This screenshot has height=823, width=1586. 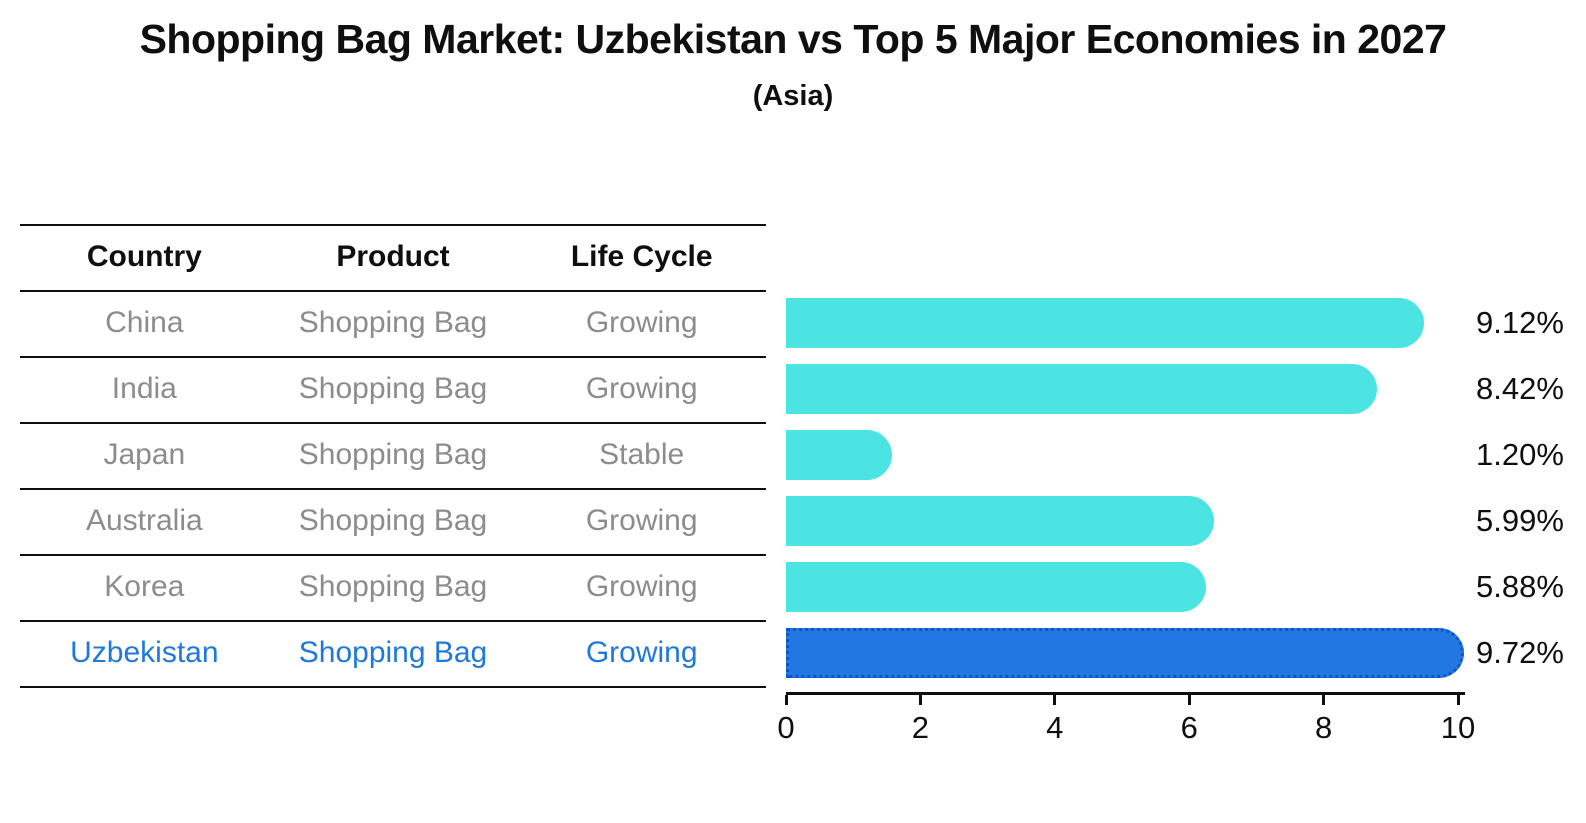 I want to click on bar-india, so click(x=1081, y=389).